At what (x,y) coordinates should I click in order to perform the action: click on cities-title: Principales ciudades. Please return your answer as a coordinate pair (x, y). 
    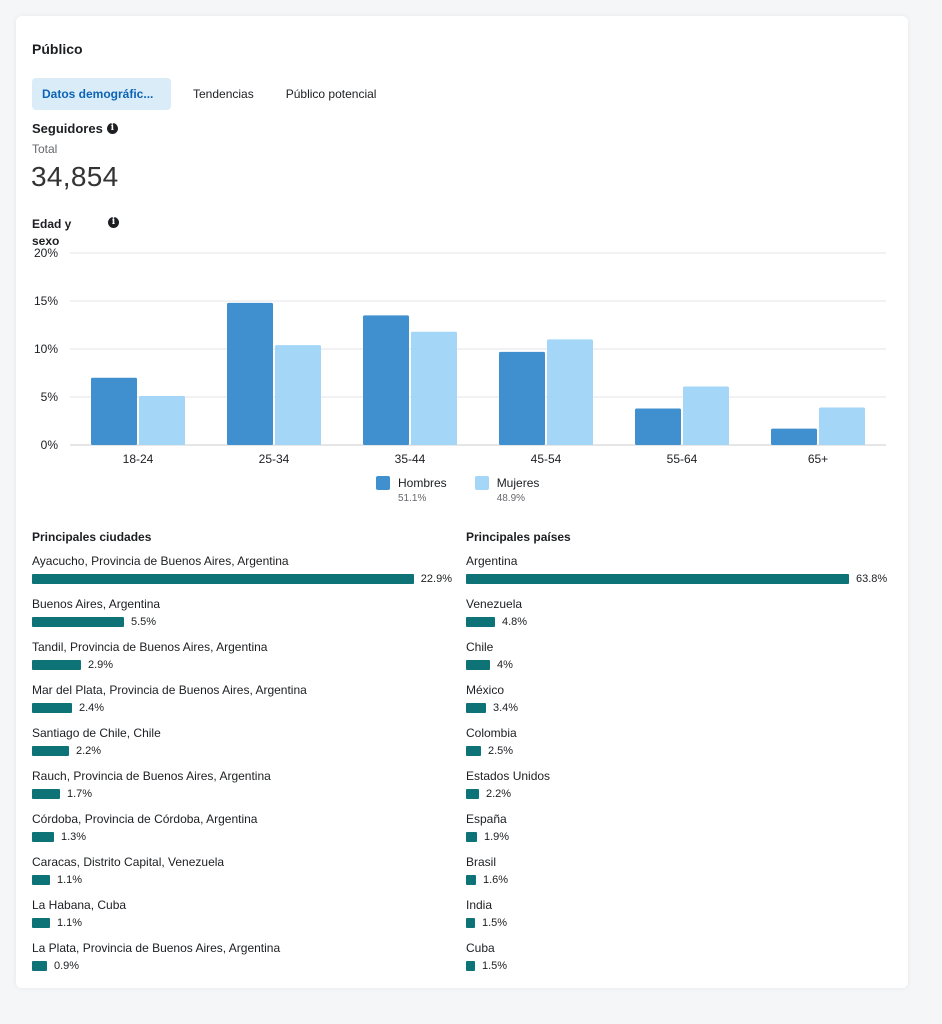
    Looking at the image, I should click on (92, 537).